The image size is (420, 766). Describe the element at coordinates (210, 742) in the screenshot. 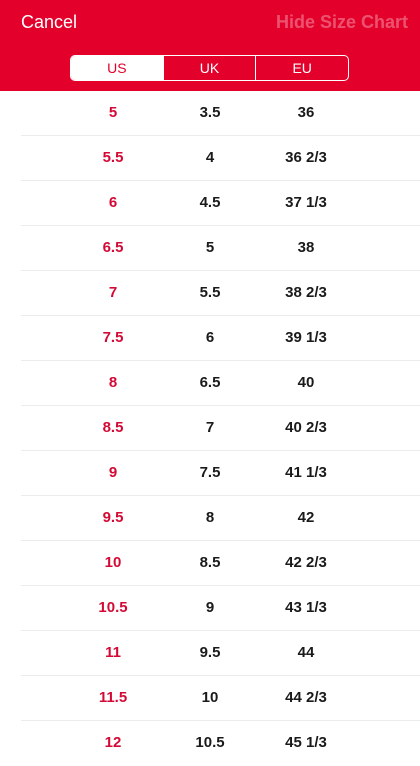

I see `uk-size-cell: 10.5` at that location.